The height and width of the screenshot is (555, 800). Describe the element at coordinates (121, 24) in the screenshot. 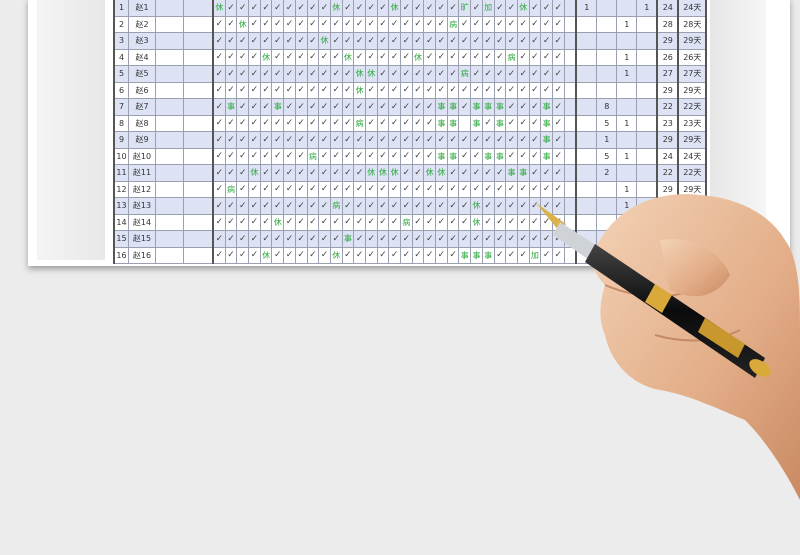

I see `row-number-cell: 2` at that location.